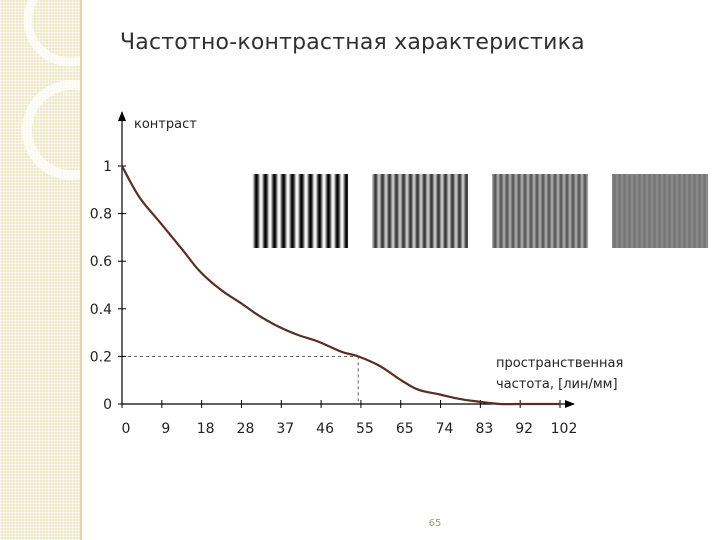 The width and height of the screenshot is (720, 540). Describe the element at coordinates (480, 211) in the screenshot. I see `grating-patterns` at that location.